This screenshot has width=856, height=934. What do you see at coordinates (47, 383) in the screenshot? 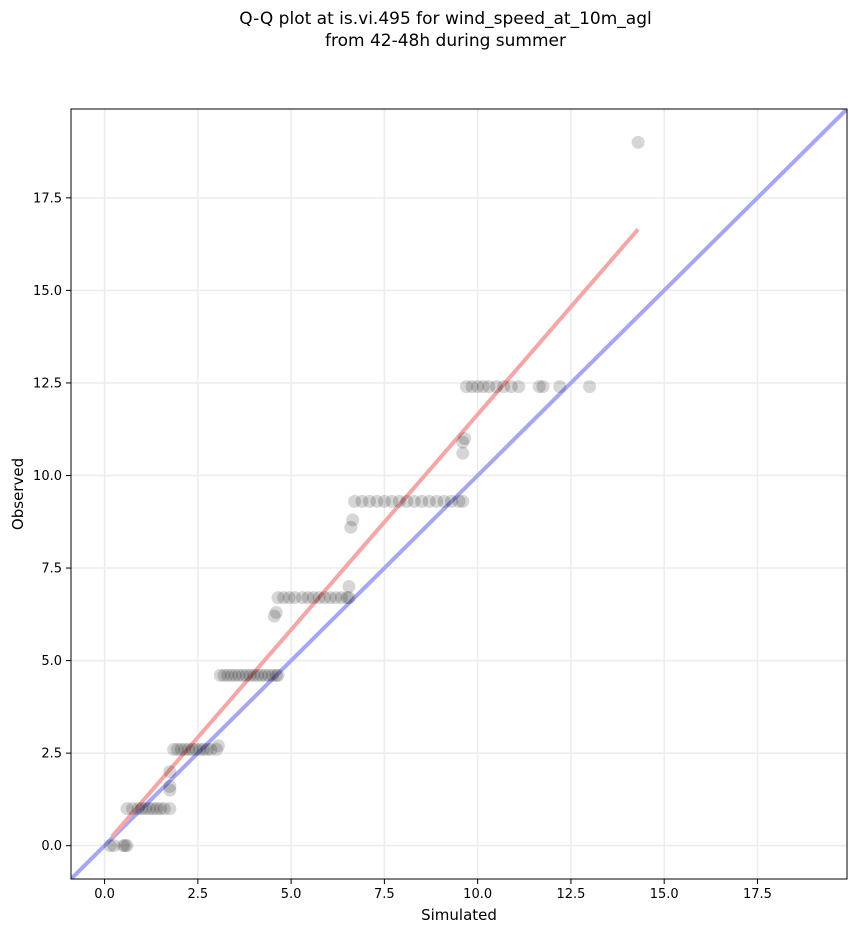
I see `y-tick-label: 12.5` at bounding box center [47, 383].